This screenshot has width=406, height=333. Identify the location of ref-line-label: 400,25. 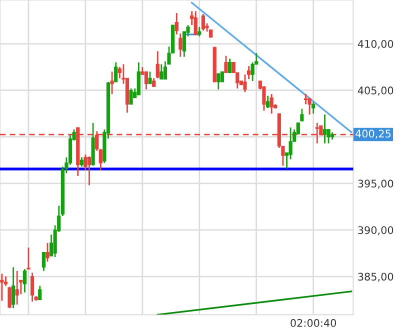
(373, 134).